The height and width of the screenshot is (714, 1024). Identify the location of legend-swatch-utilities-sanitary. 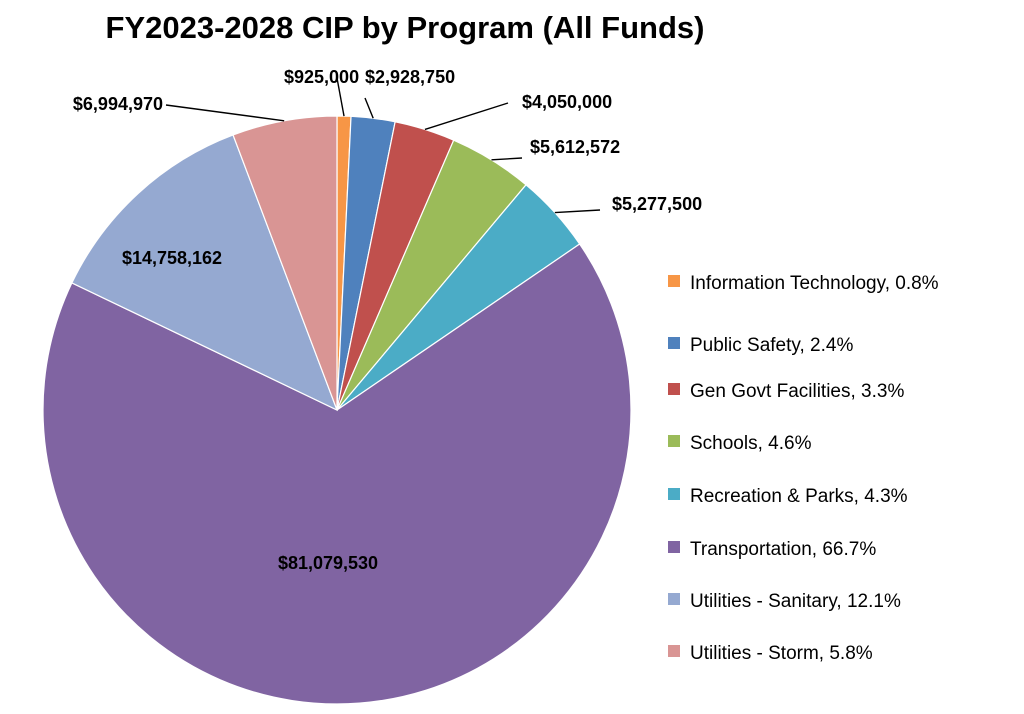
(674, 599).